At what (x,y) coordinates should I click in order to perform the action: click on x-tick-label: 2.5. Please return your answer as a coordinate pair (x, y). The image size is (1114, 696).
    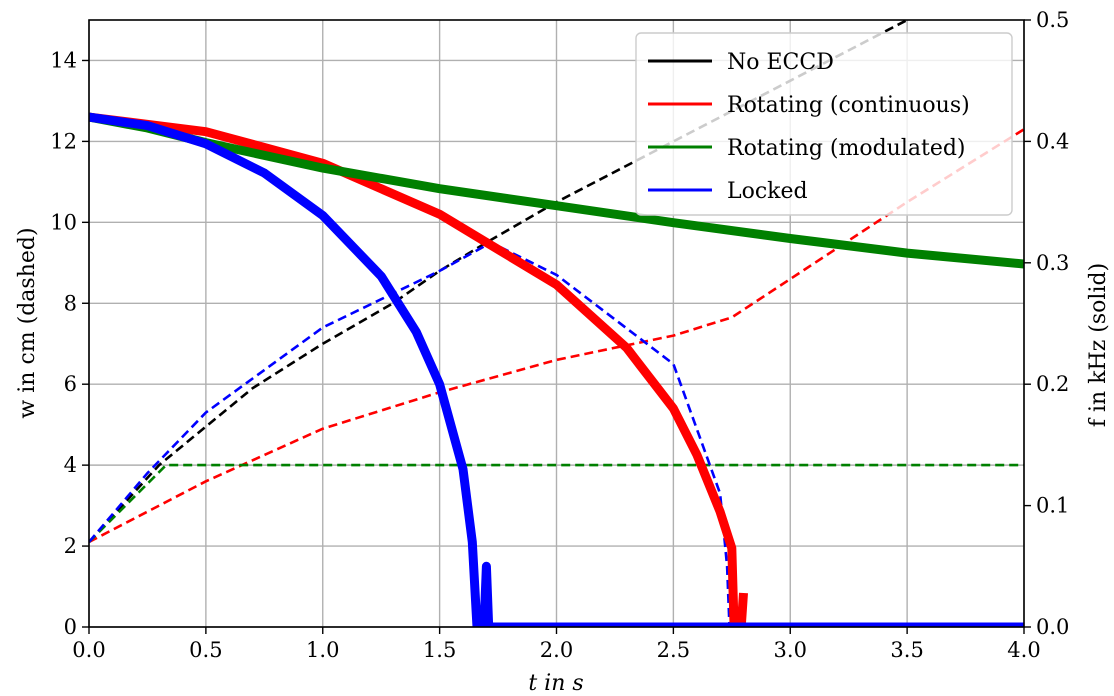
    Looking at the image, I should click on (673, 650).